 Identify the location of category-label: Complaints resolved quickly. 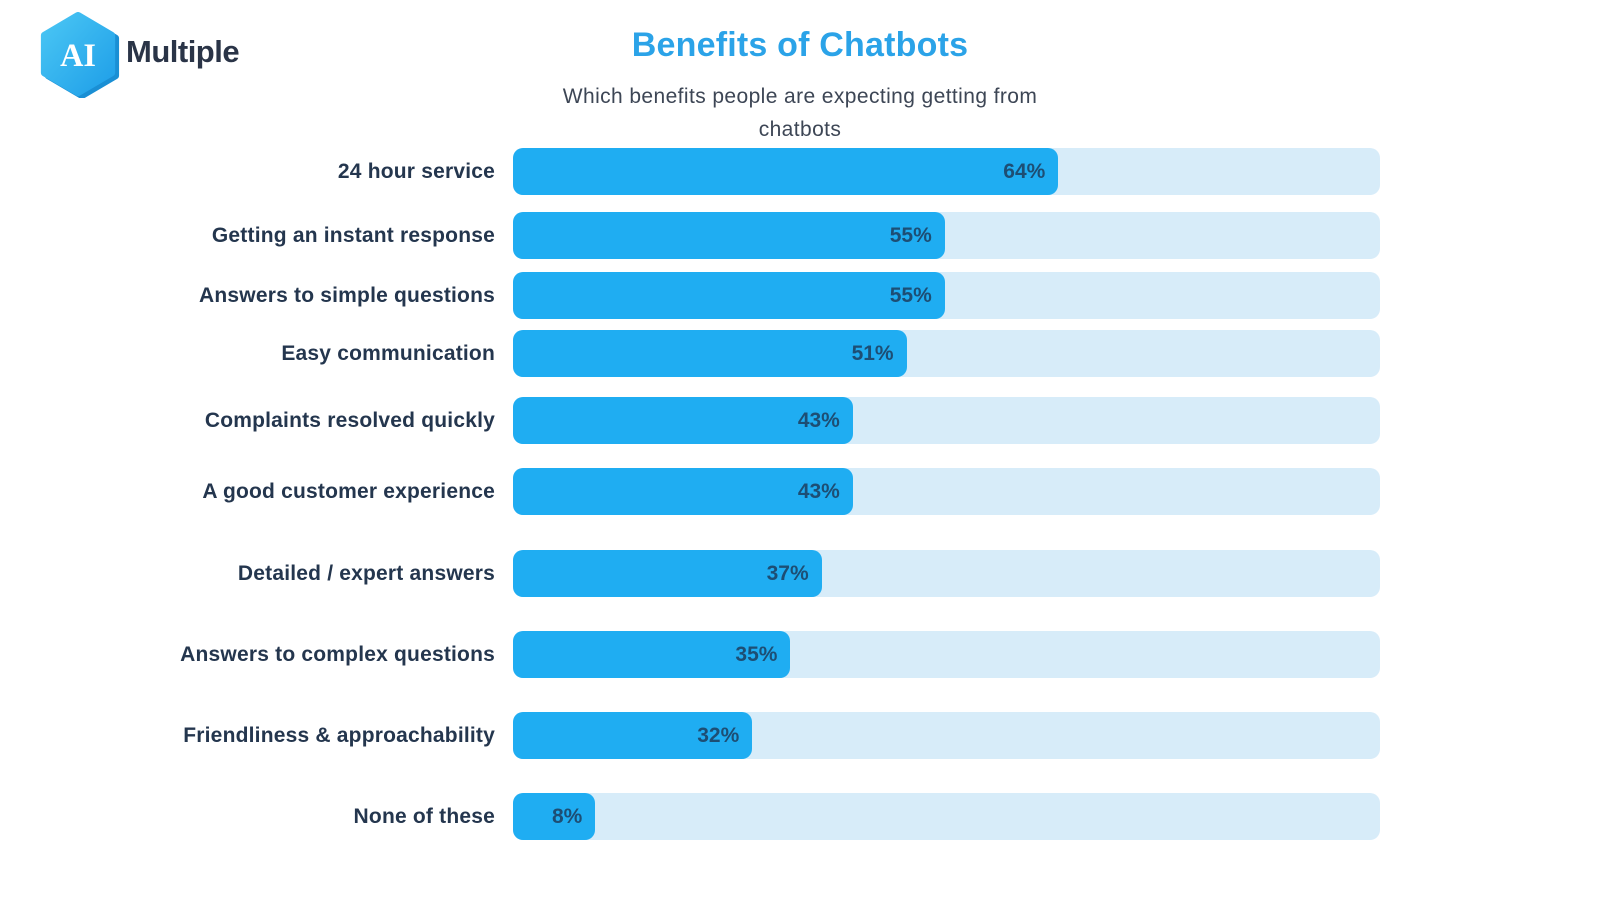
(349, 420).